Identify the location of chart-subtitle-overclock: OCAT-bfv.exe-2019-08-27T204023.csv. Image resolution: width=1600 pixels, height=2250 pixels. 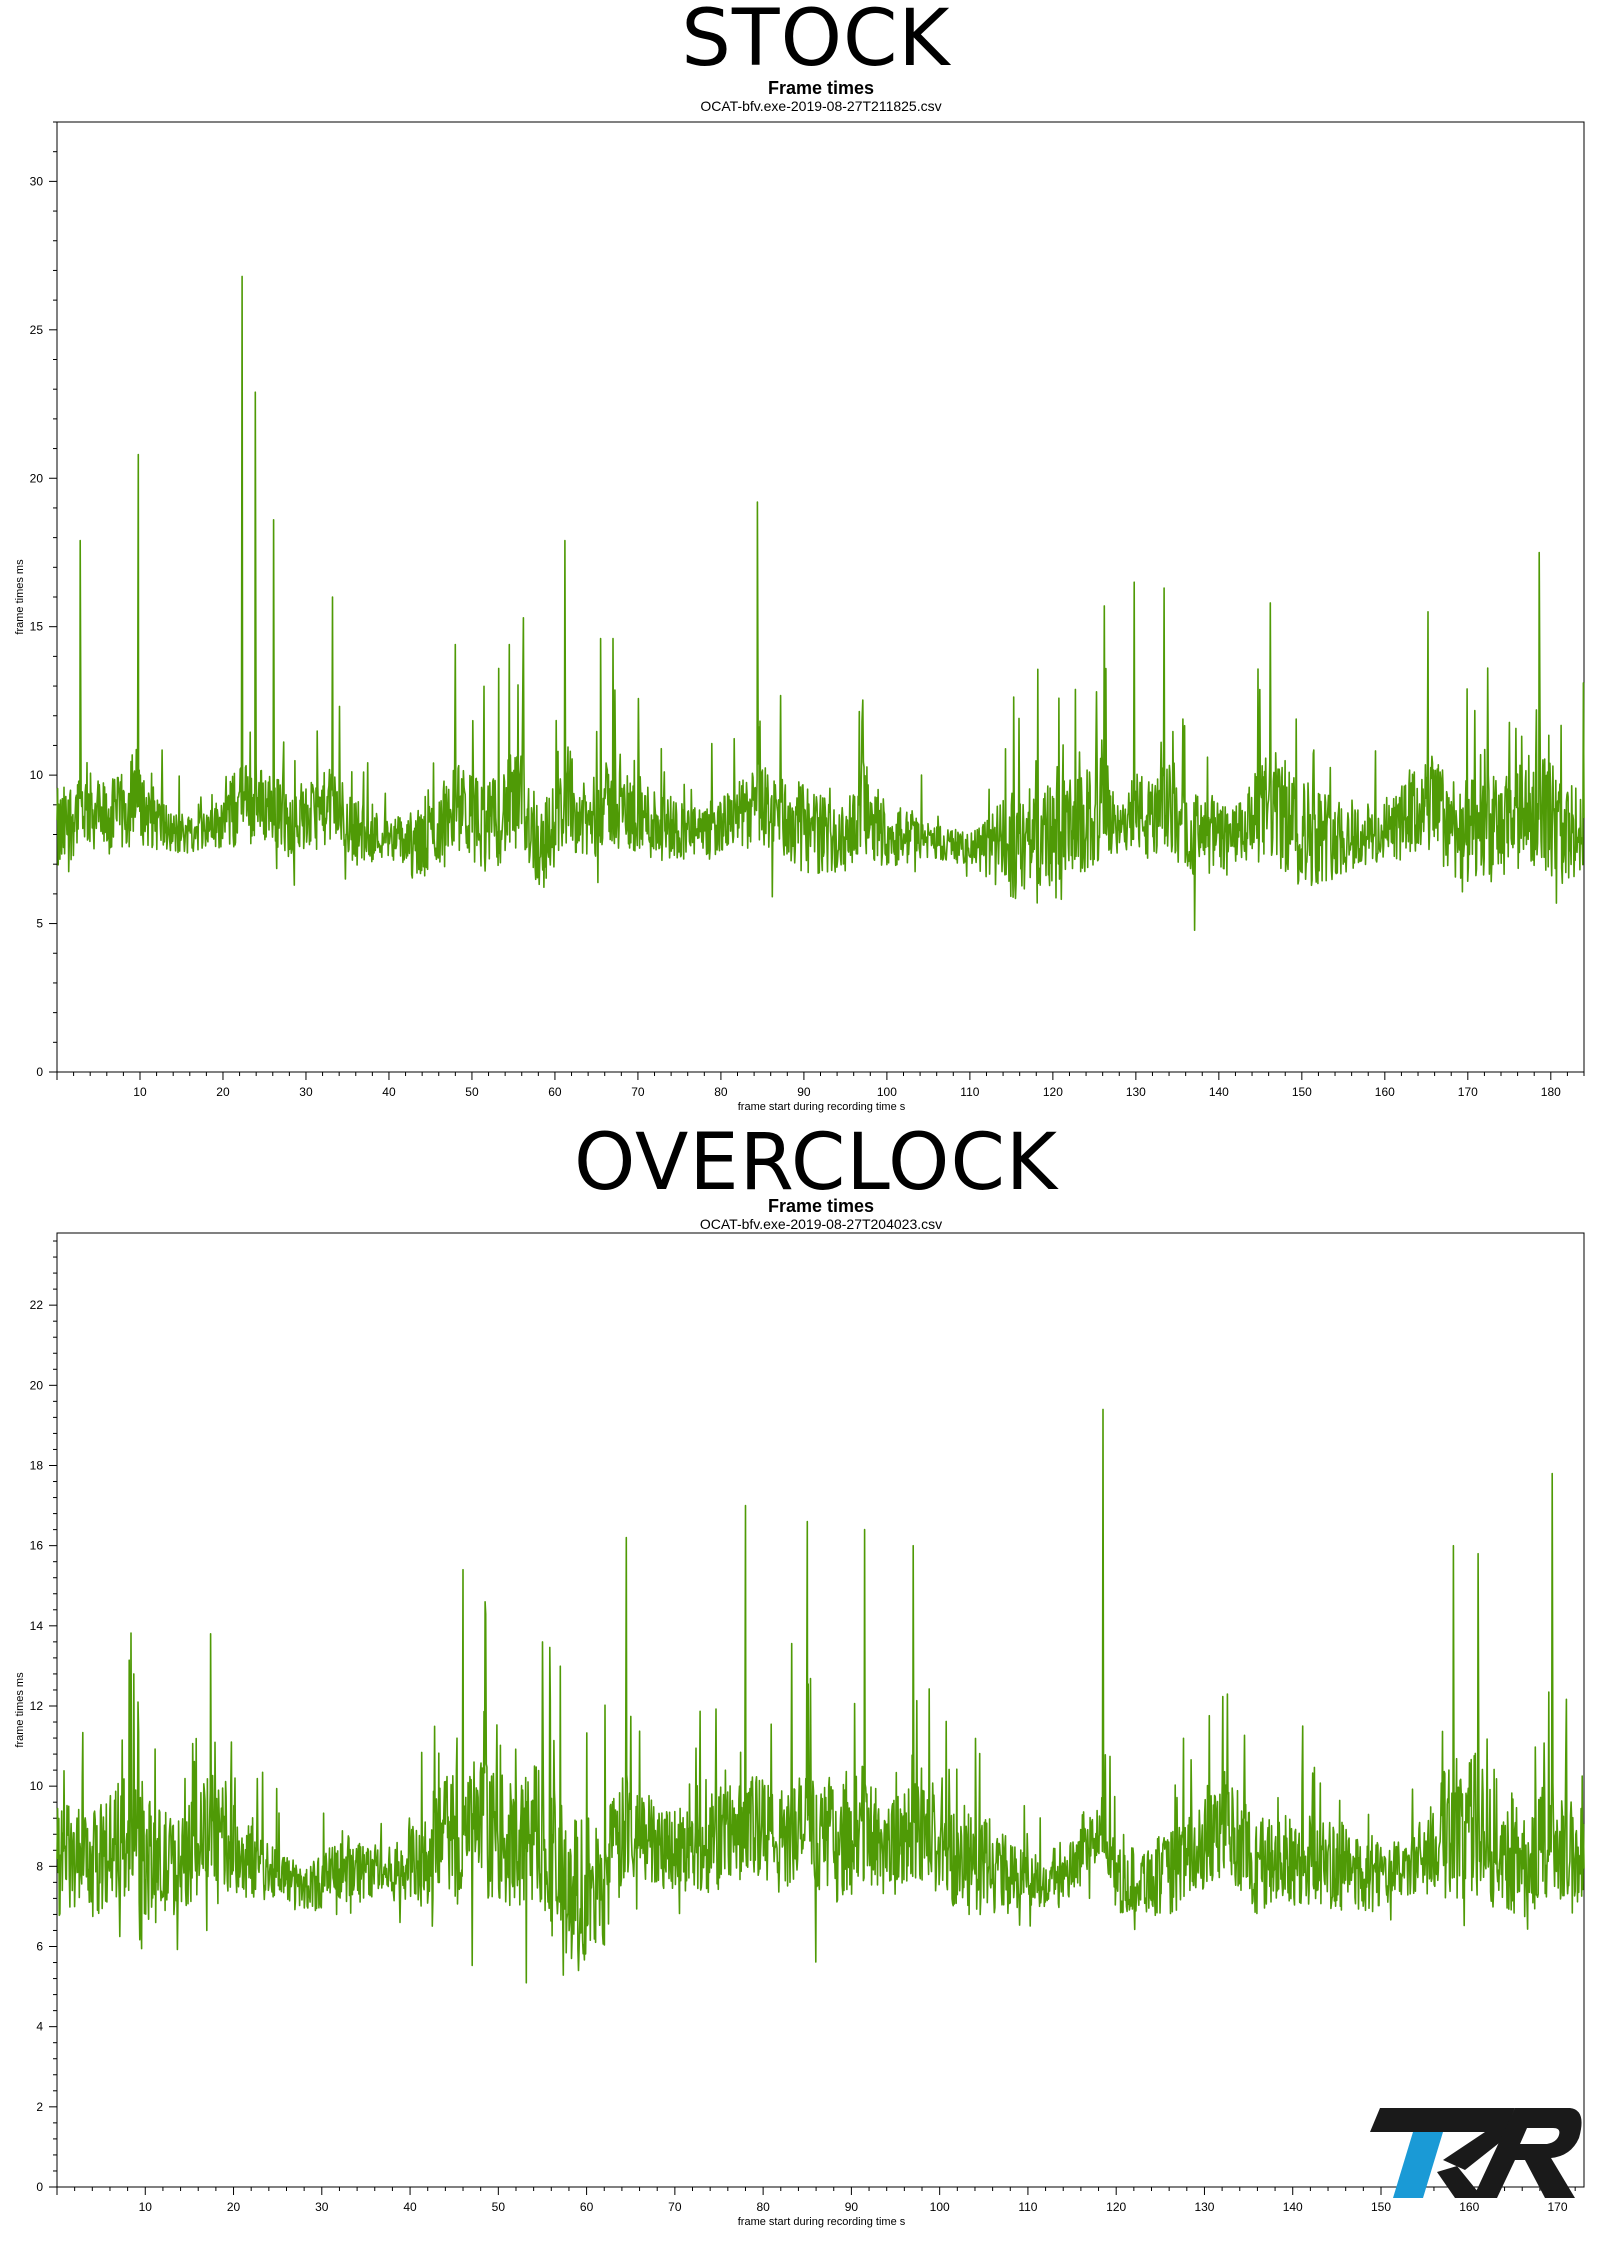
(821, 1224).